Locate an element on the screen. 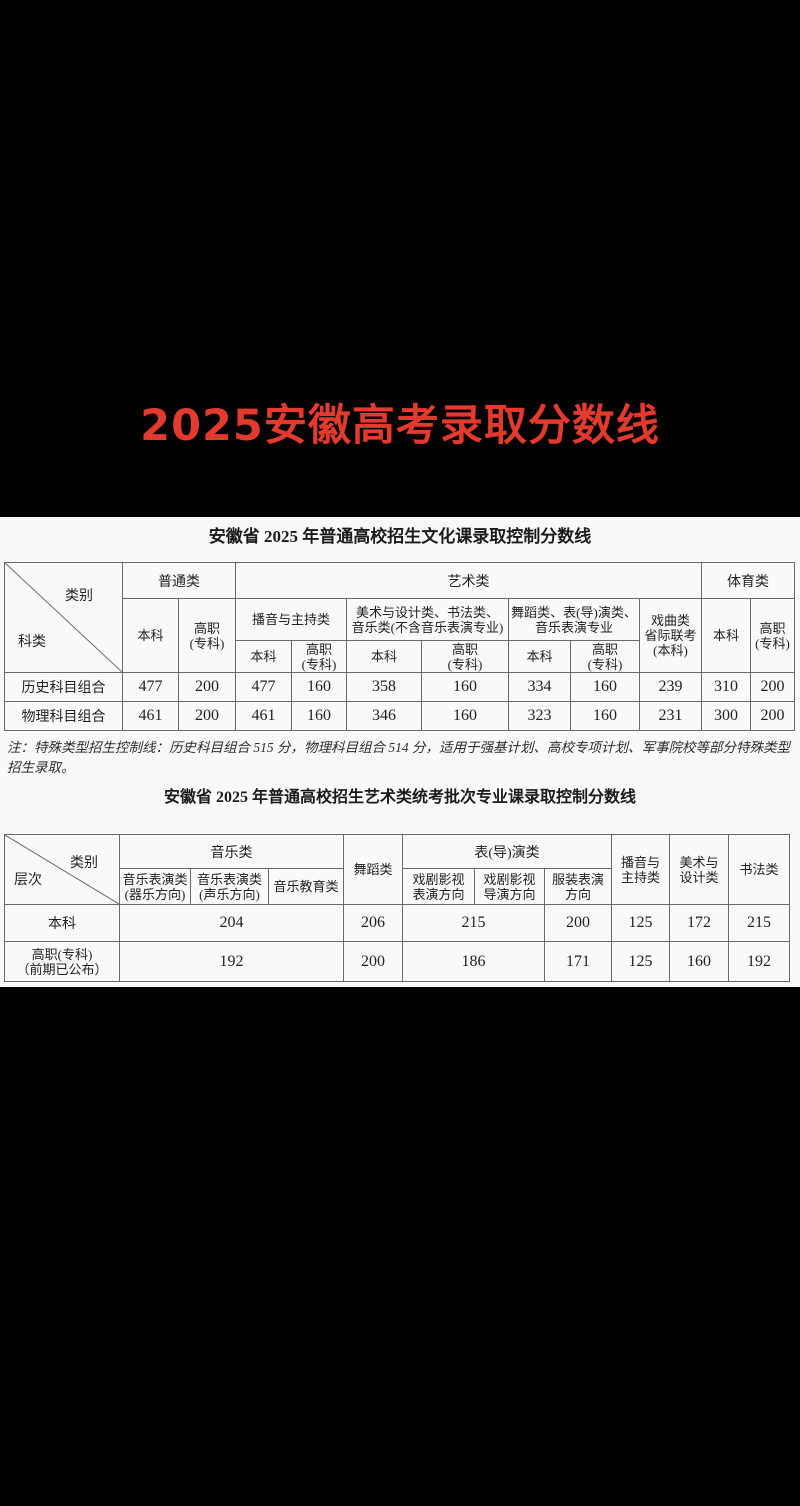 Image resolution: width=800 pixels, height=1506 pixels. row-label-line: （前期已公布） is located at coordinates (62, 969).